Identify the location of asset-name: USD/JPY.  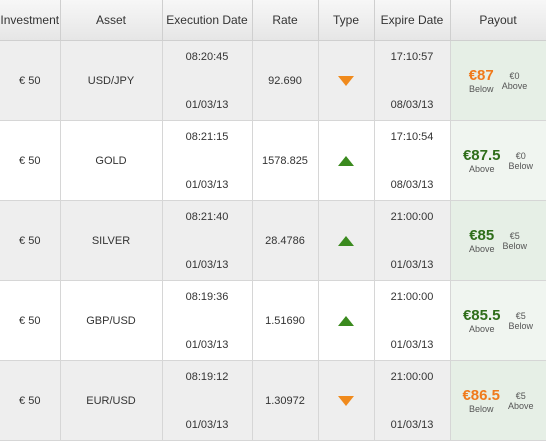
(111, 80).